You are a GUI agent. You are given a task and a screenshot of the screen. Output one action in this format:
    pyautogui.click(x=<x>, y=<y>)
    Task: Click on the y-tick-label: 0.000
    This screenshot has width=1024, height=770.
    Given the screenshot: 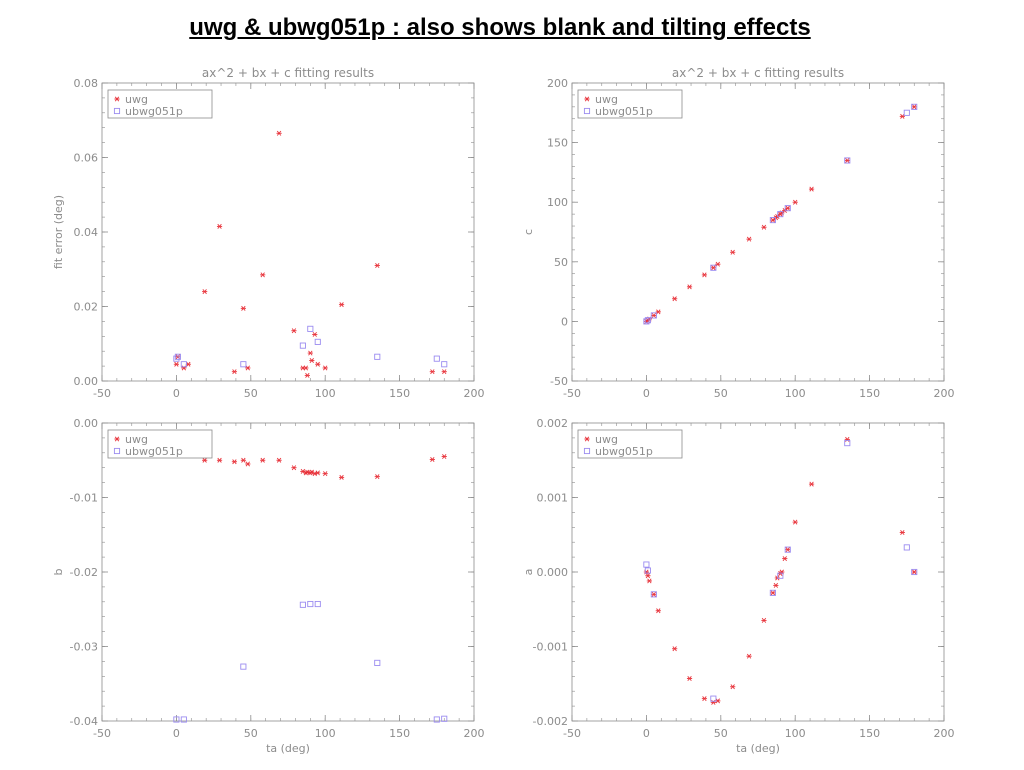 What is the action you would take?
    pyautogui.click(x=553, y=572)
    